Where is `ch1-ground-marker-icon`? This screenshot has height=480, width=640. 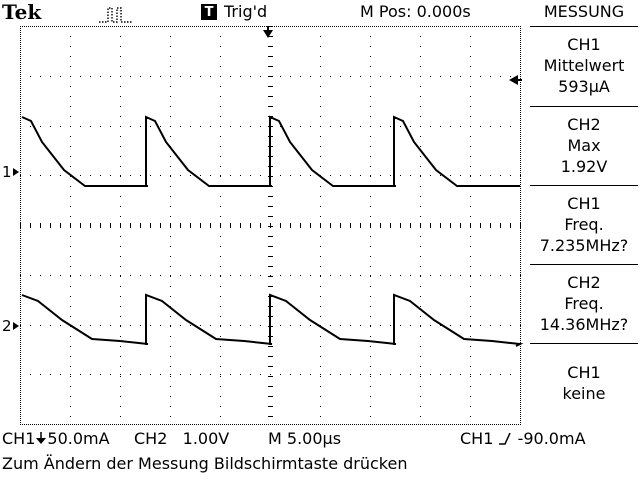
ch1-ground-marker-icon is located at coordinates (16, 172).